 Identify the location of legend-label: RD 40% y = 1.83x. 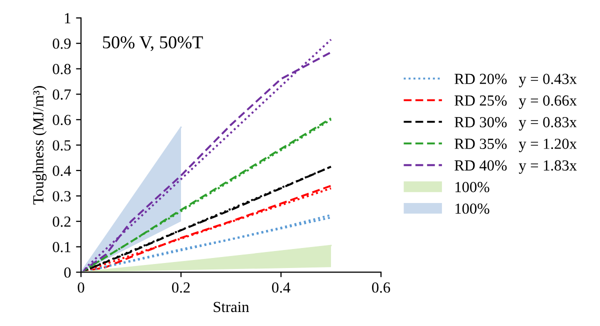
(515, 167).